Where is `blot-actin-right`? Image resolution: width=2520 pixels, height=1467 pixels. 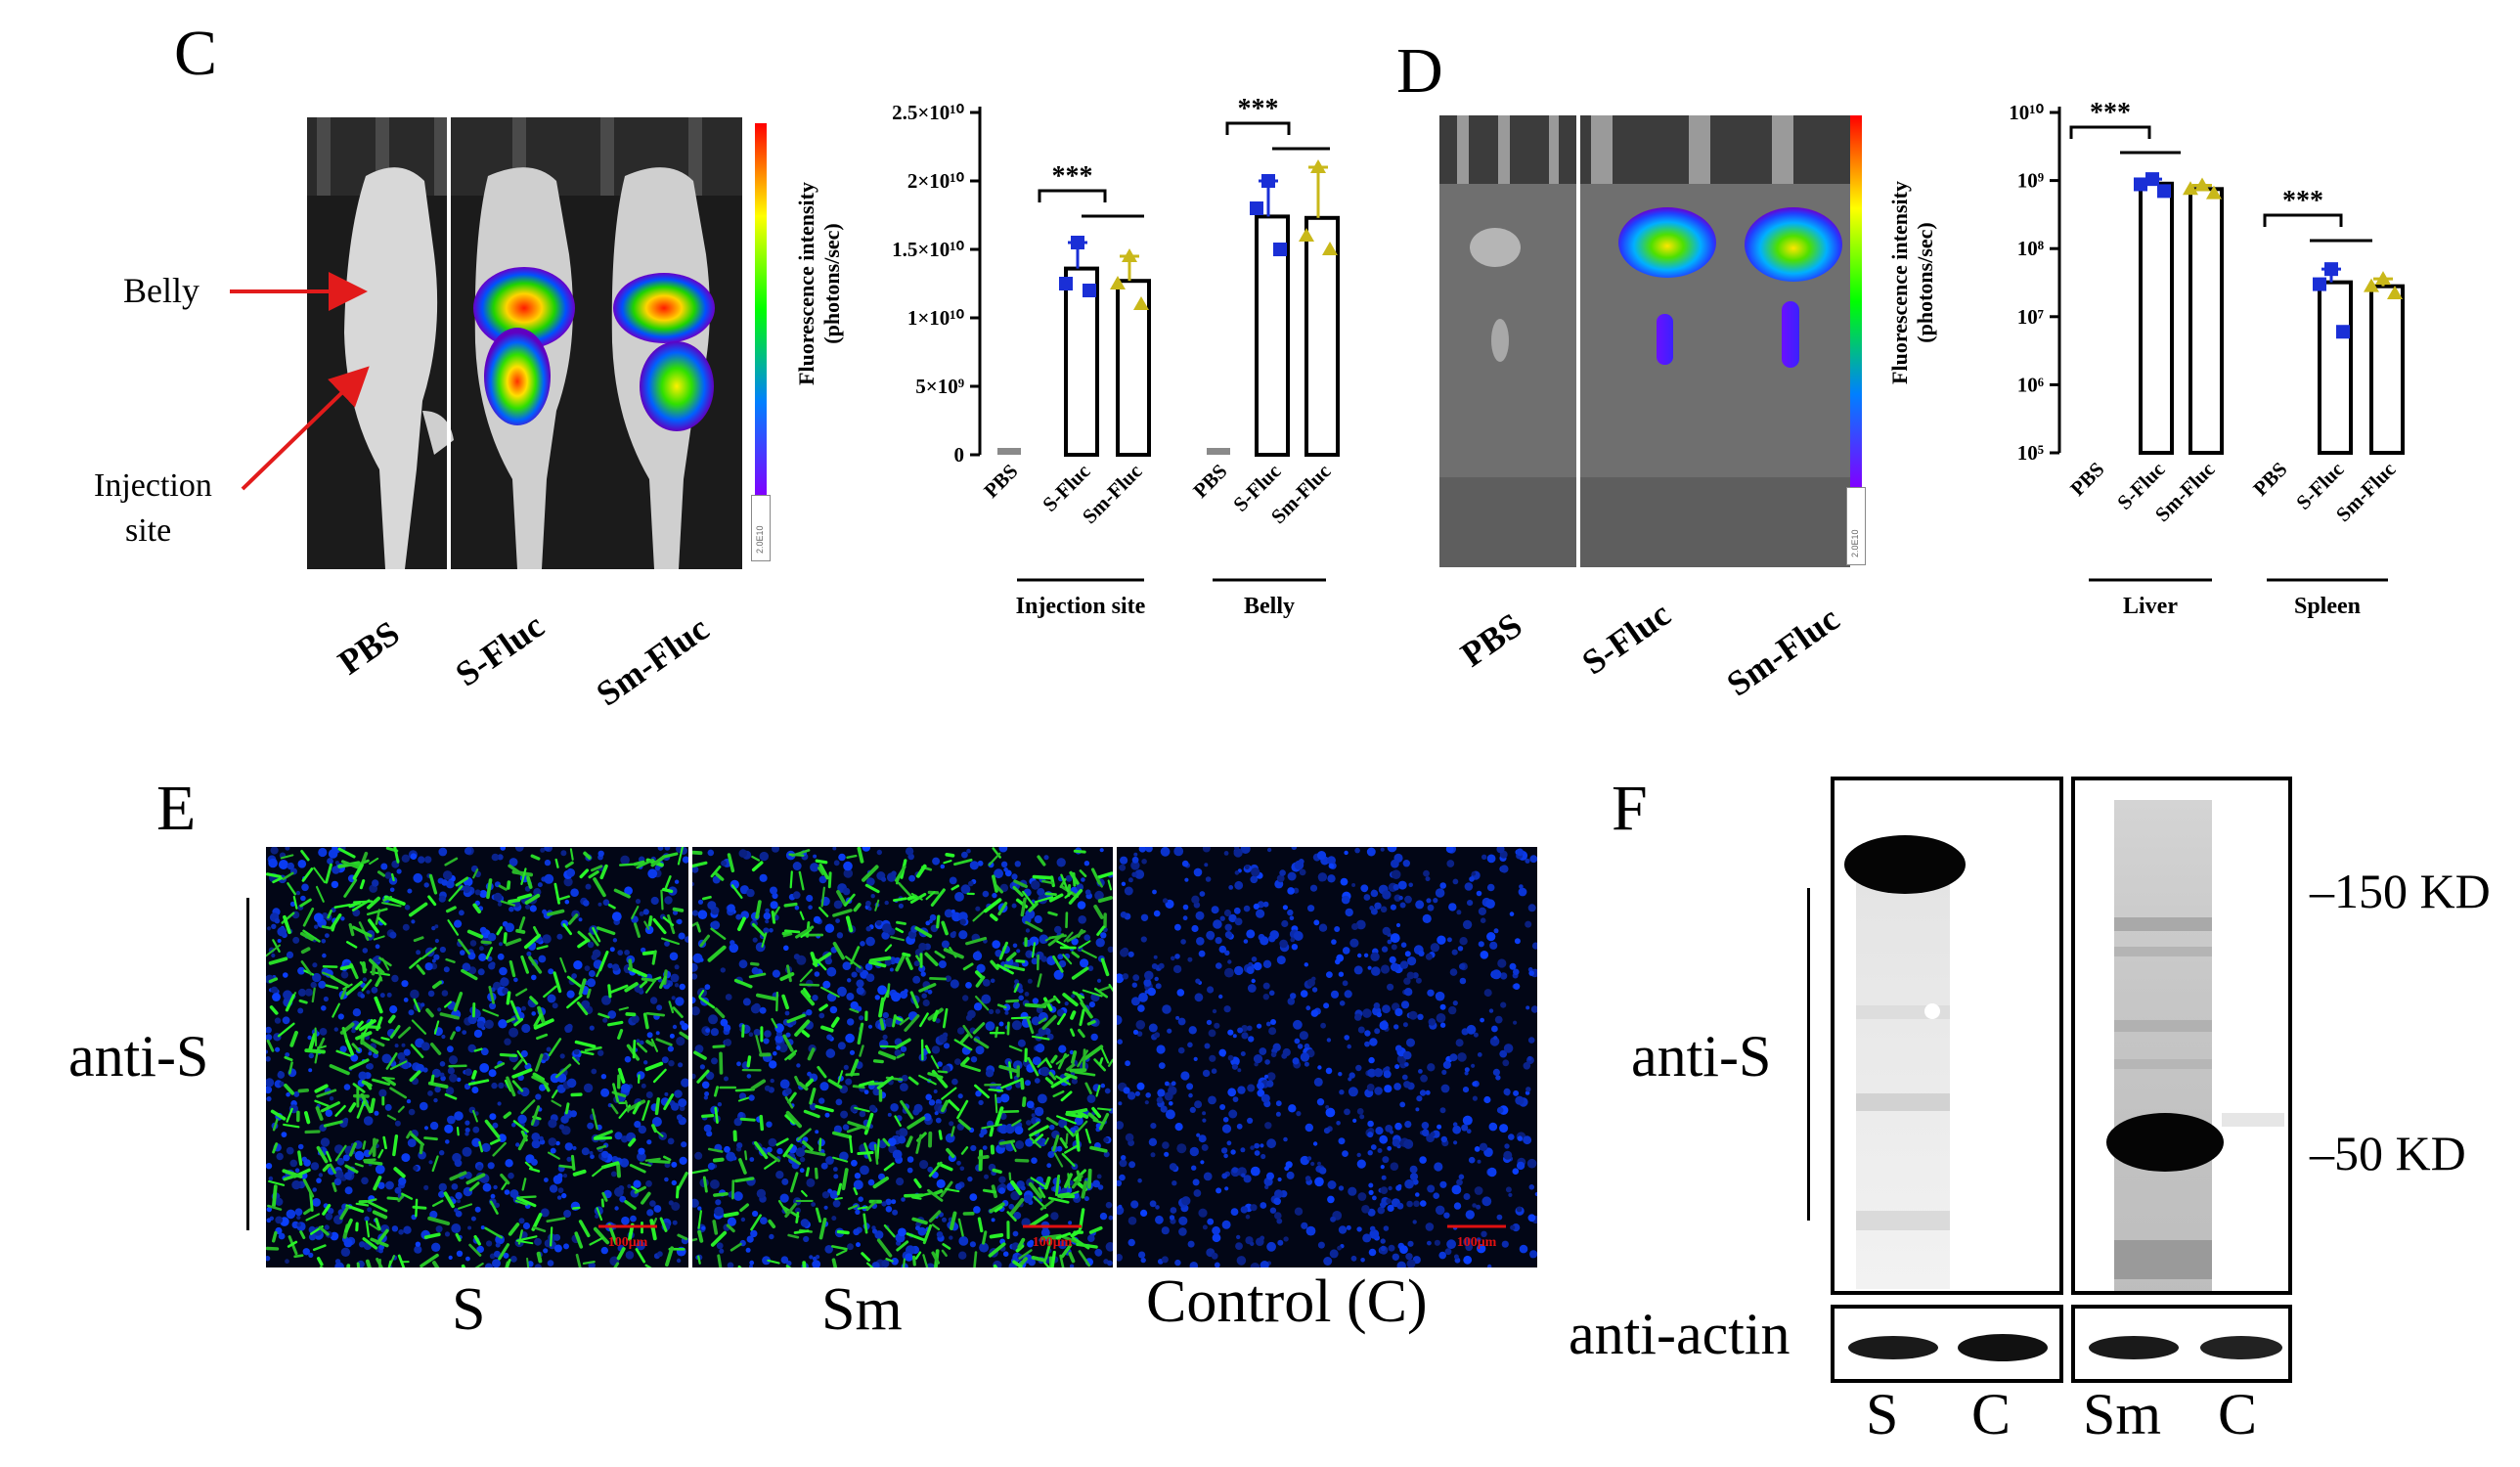
blot-actin-right is located at coordinates (2181, 1344).